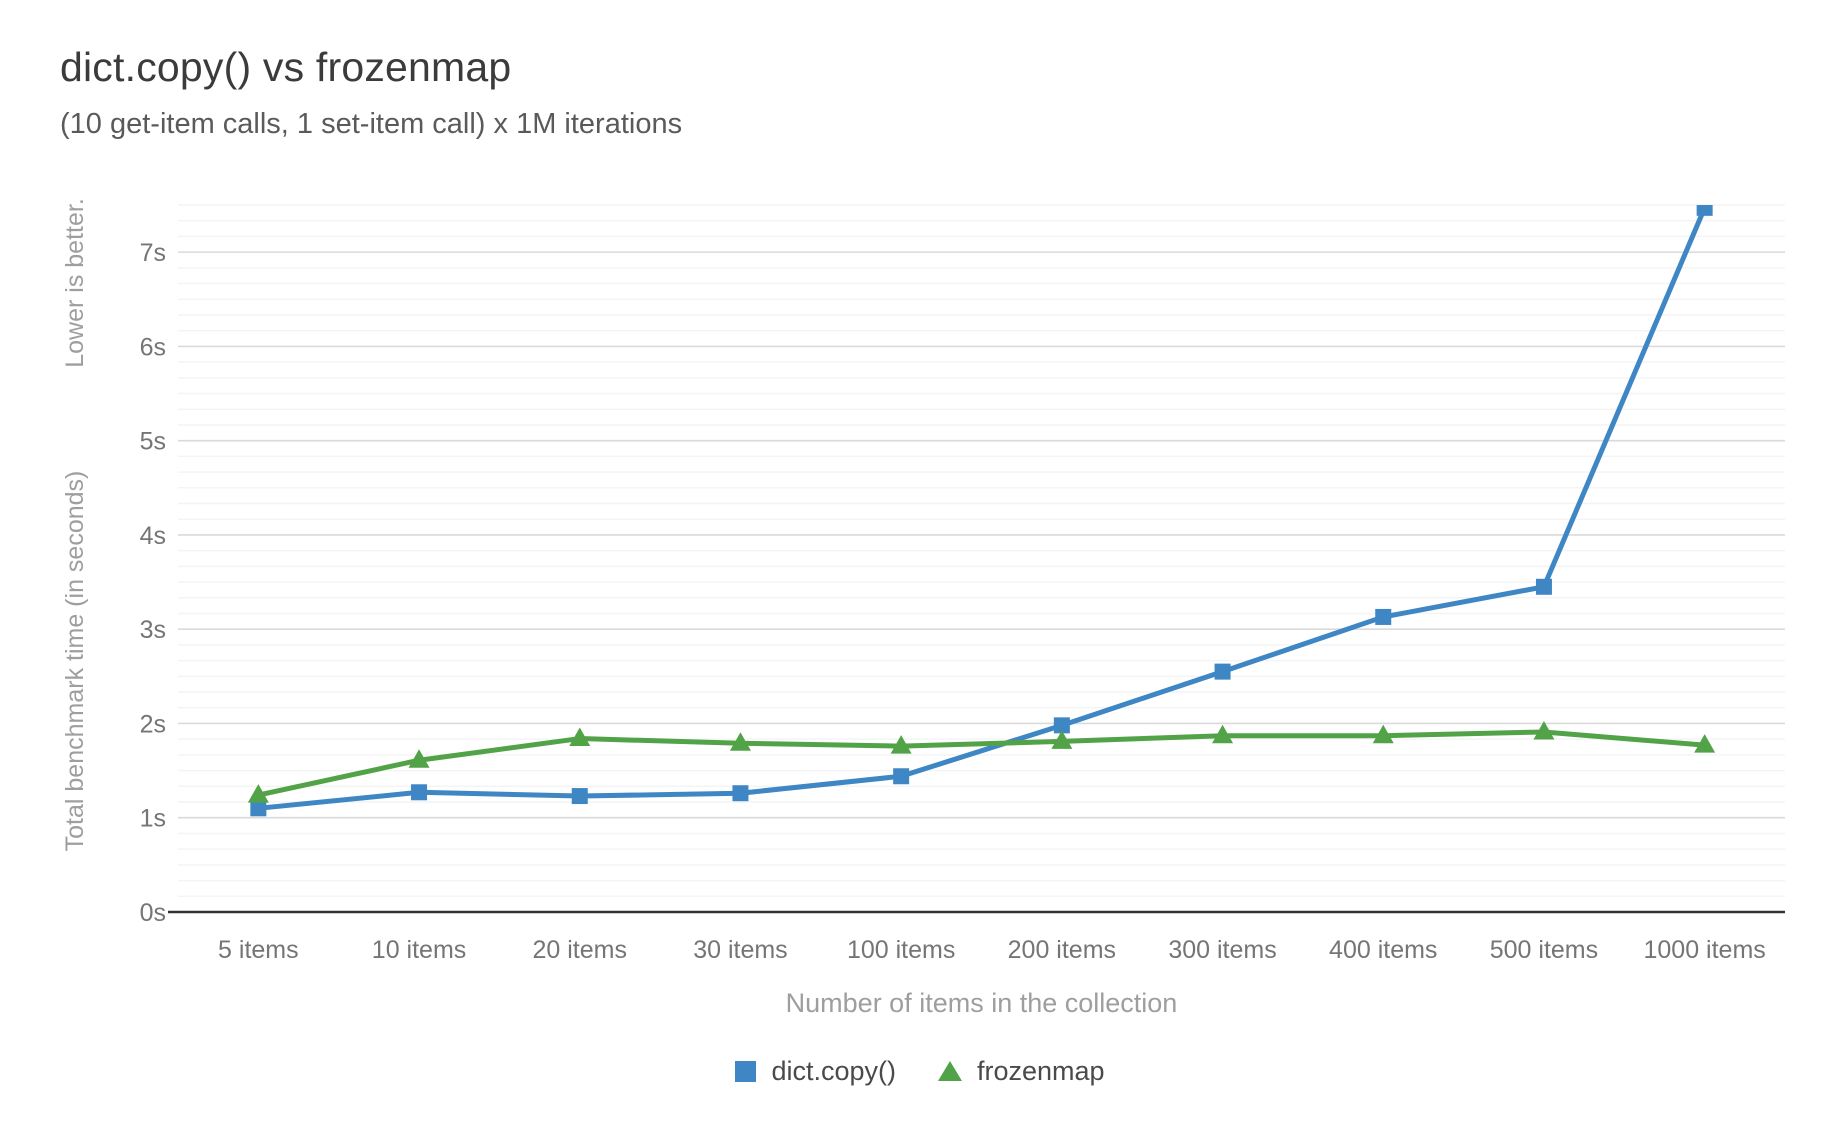 Image resolution: width=1840 pixels, height=1138 pixels. I want to click on legend-item-dict-copy: dict.copy(), so click(815, 1071).